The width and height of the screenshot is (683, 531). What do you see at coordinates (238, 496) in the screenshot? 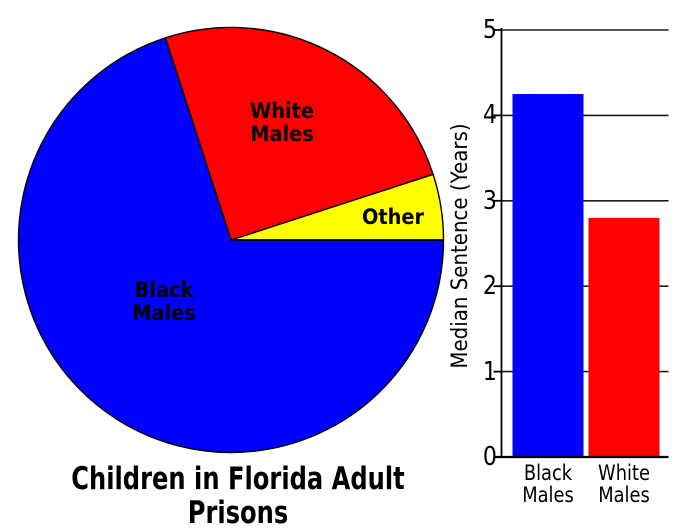
I see `pie-title: Children in Florida Adult Prisons` at bounding box center [238, 496].